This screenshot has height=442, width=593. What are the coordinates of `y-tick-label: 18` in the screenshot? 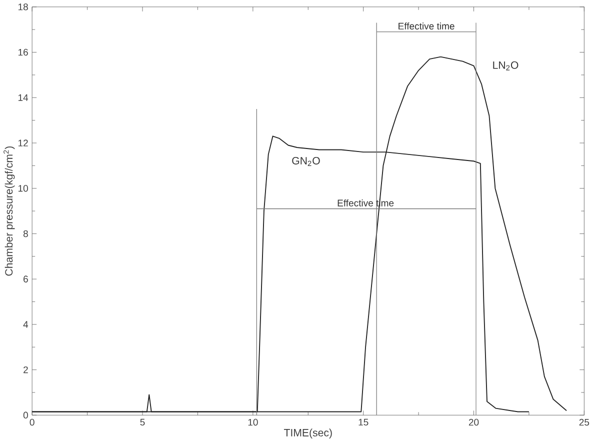 It's located at (23, 7).